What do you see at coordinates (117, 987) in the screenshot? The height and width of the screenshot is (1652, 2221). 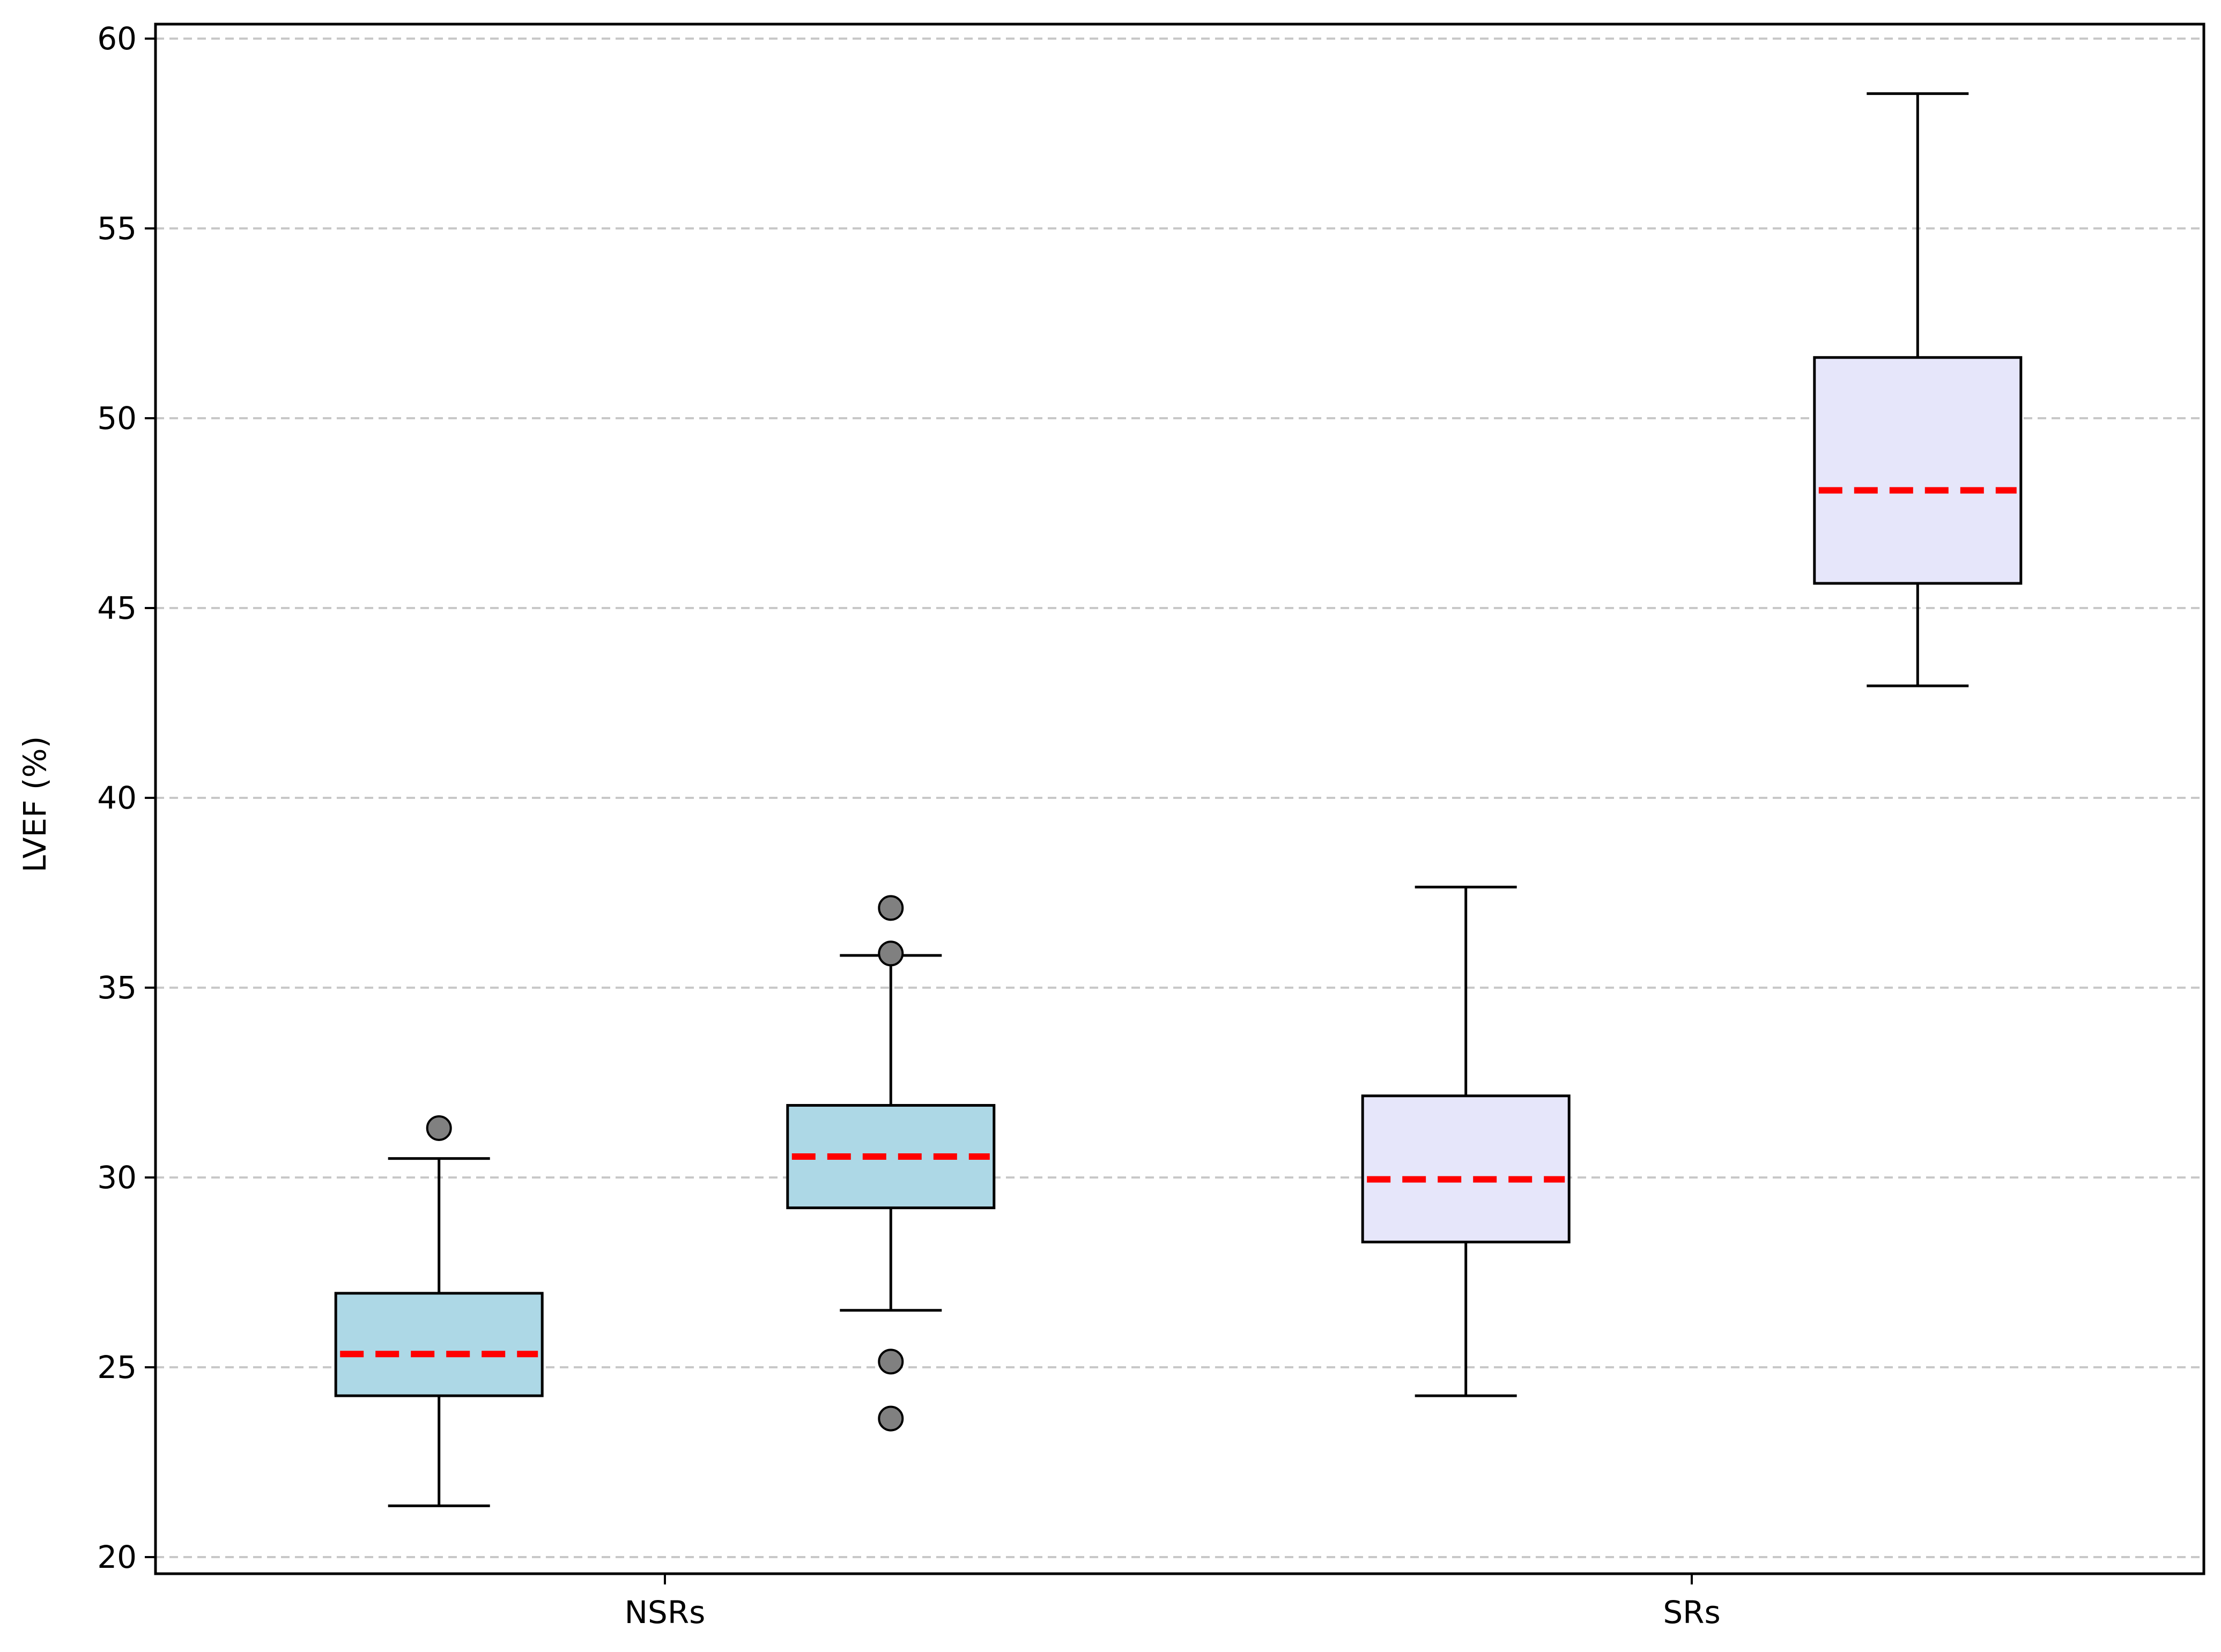 I see `y-tick-label: 35` at bounding box center [117, 987].